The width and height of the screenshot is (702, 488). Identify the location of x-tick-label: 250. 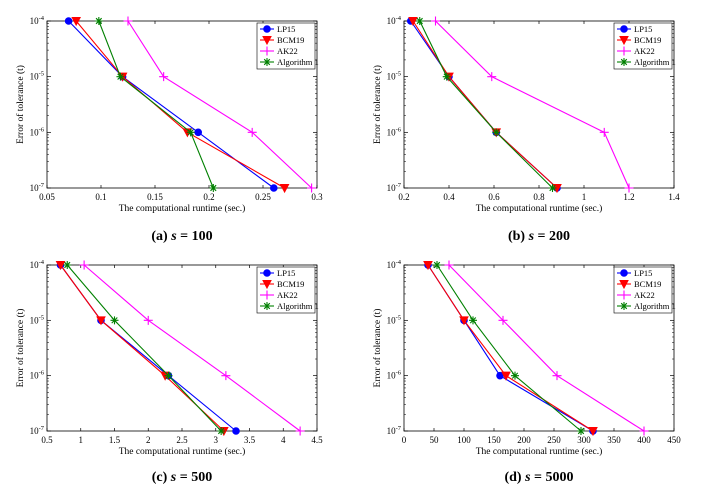
(554, 440).